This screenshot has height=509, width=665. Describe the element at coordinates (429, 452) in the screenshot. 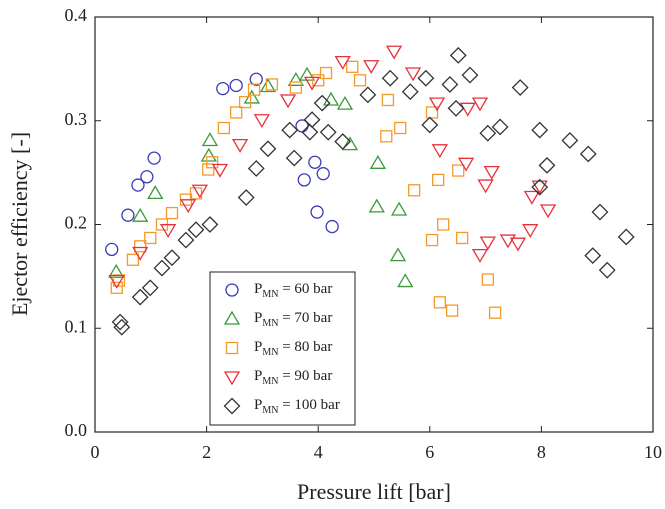

I see `x-tick-label: 6` at that location.